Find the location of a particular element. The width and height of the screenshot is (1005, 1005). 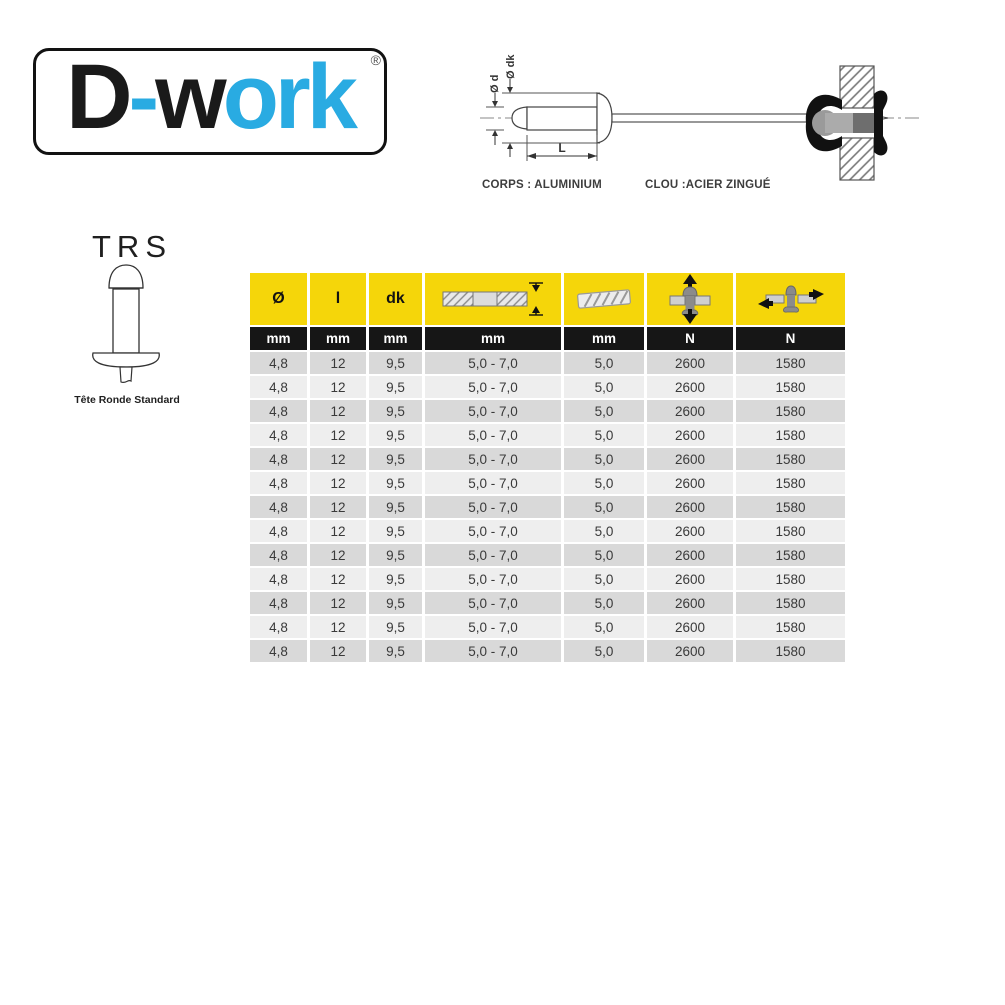

product-caption: Tête Ronde Standard is located at coordinates (127, 400).